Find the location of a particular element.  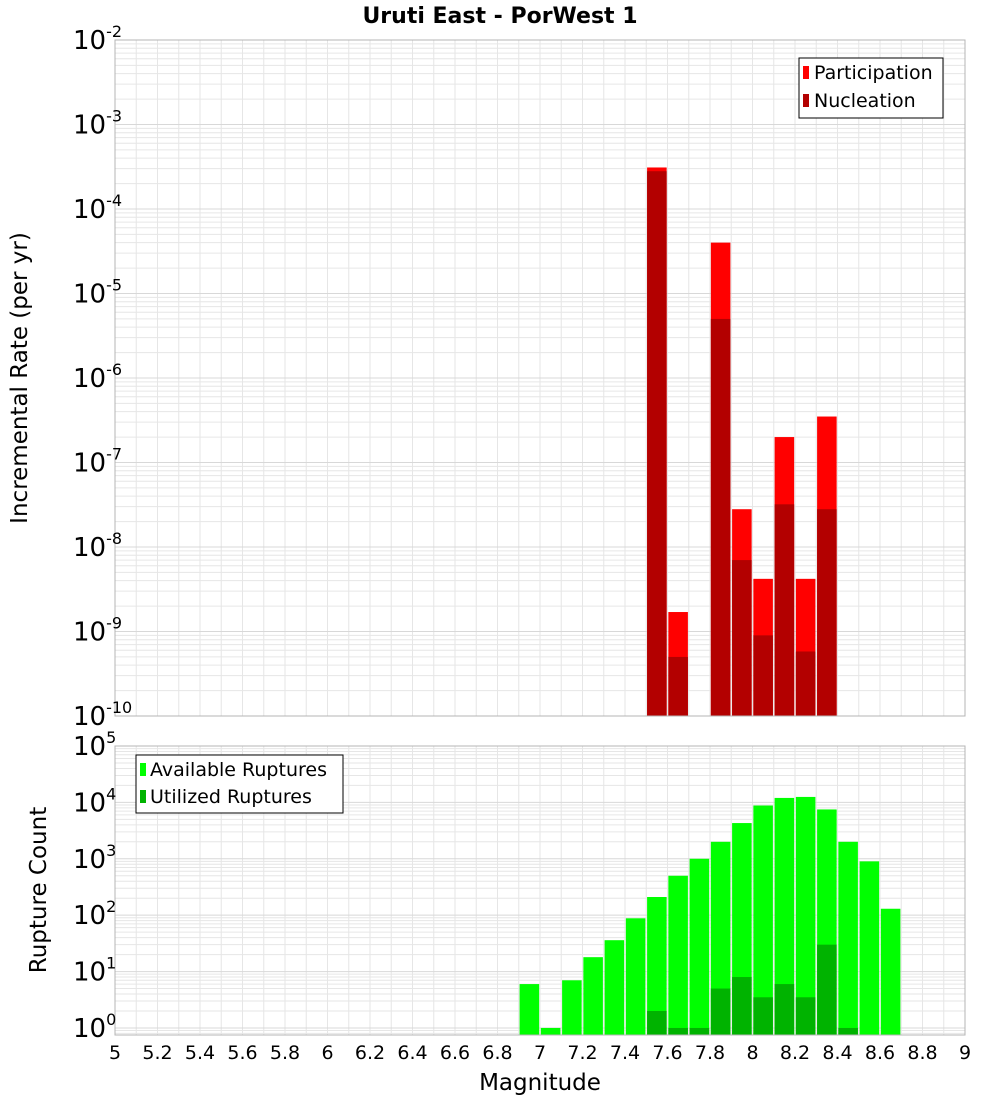

y-tick-exponent: -9 is located at coordinates (114, 623).